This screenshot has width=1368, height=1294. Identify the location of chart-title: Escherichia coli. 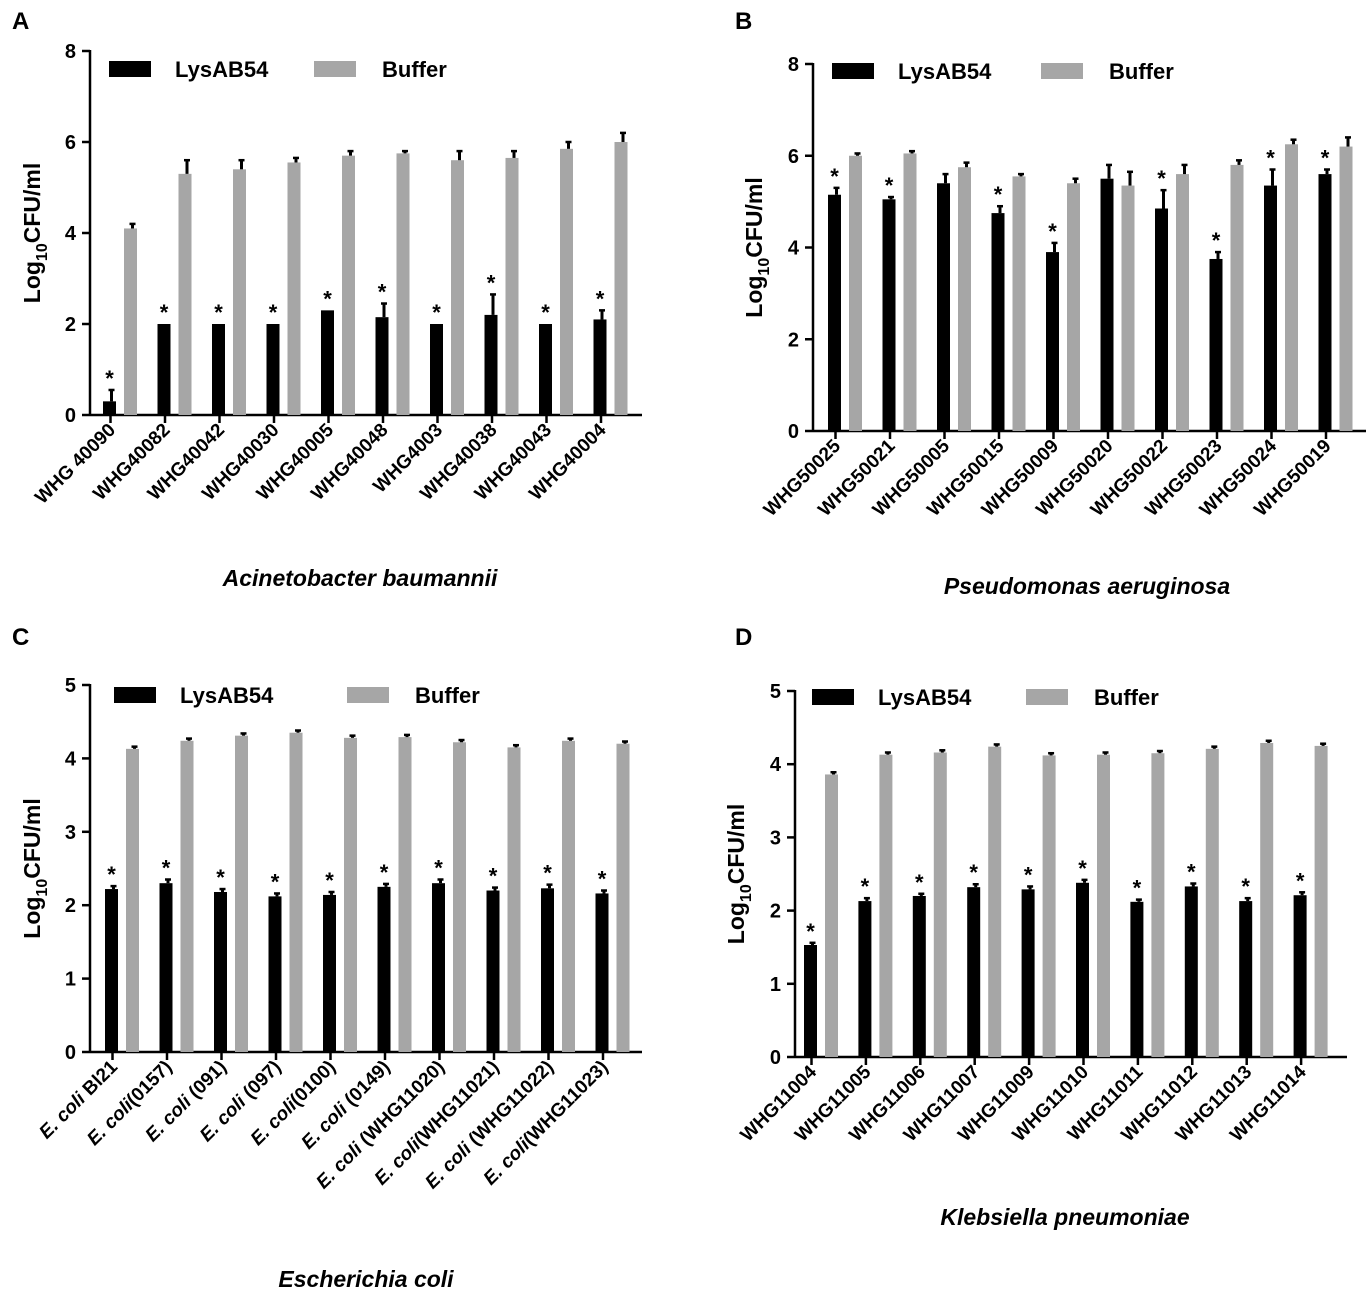
(366, 1279).